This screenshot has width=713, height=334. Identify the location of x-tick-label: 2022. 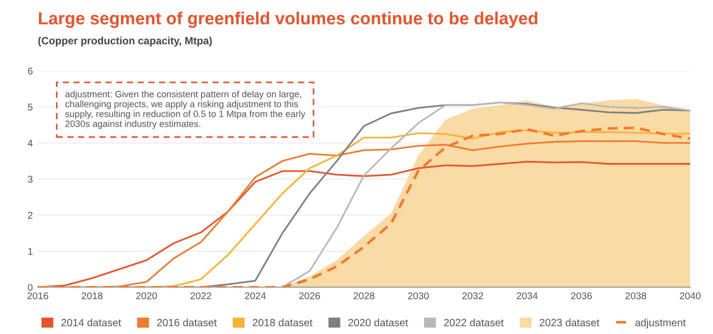
(201, 296).